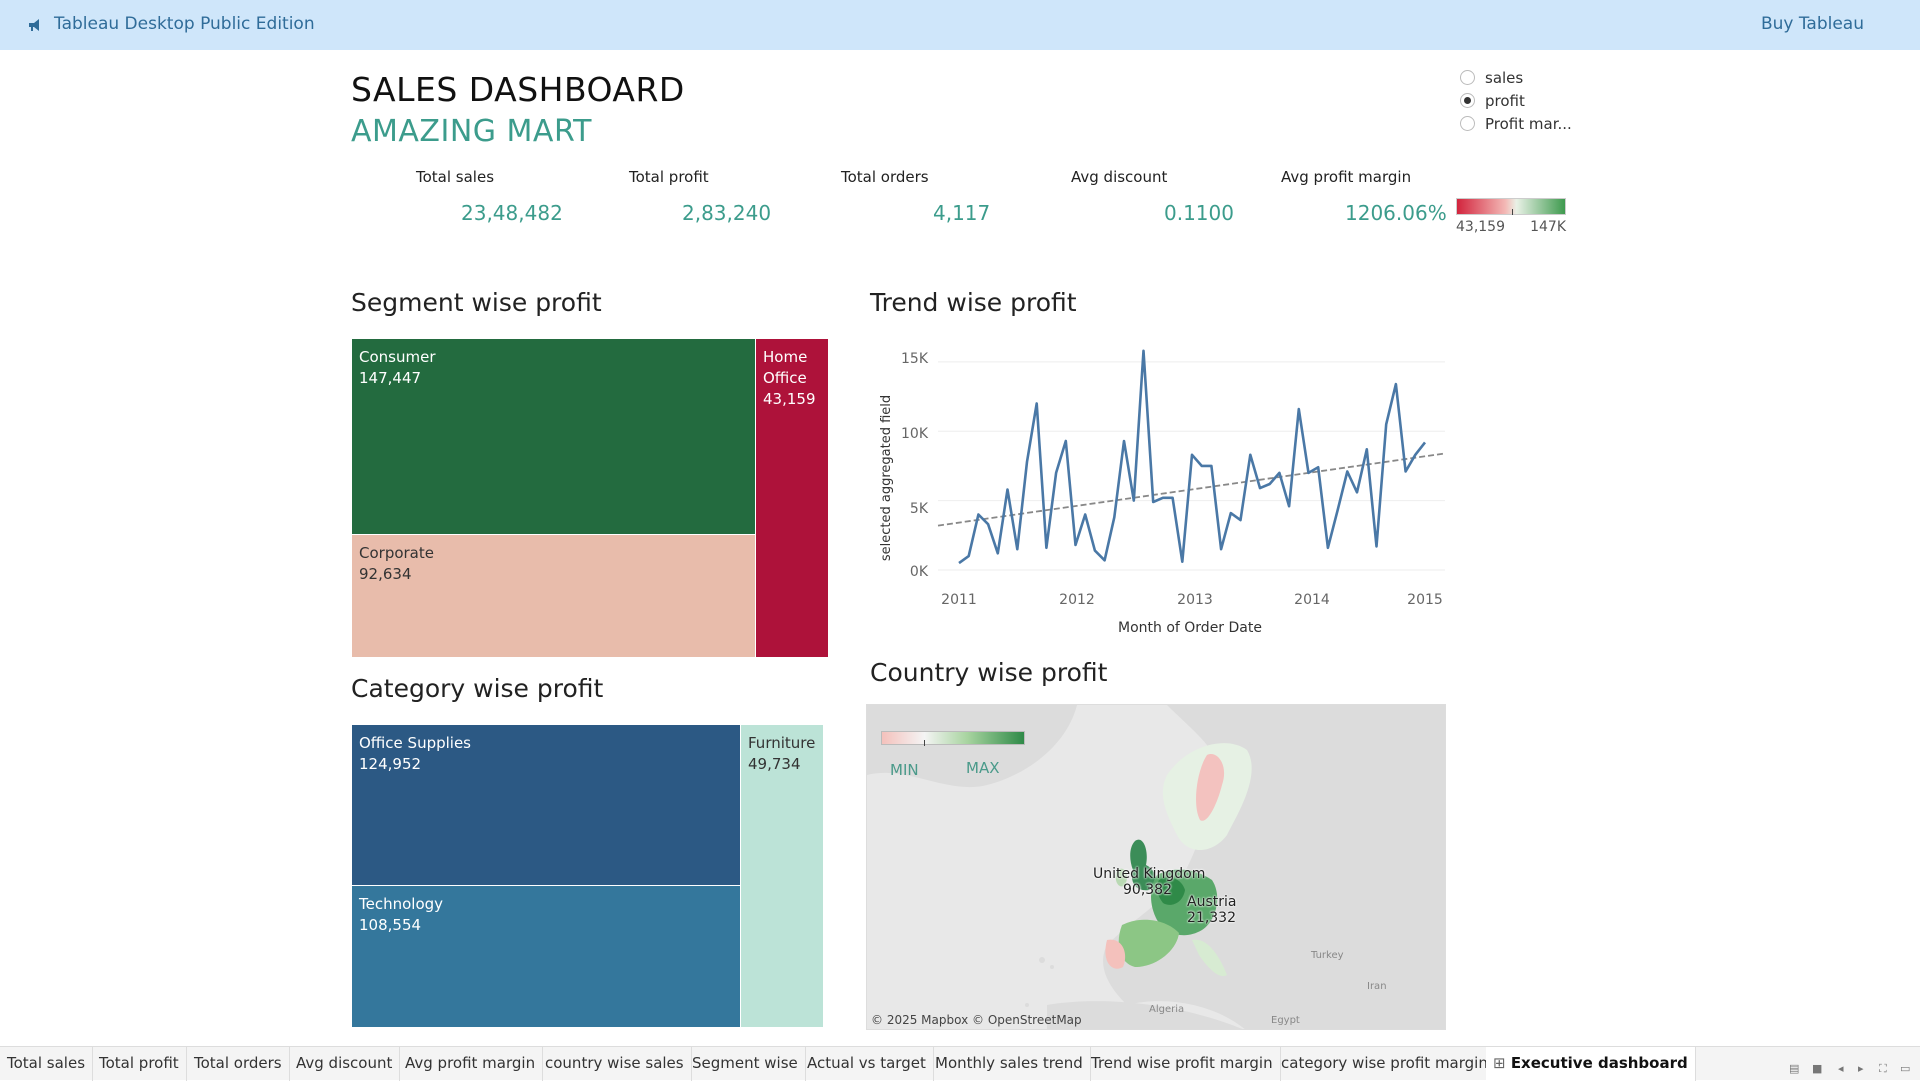 Image resolution: width=1920 pixels, height=1081 pixels. I want to click on kpi-total-profit-label: Total profit, so click(669, 177).